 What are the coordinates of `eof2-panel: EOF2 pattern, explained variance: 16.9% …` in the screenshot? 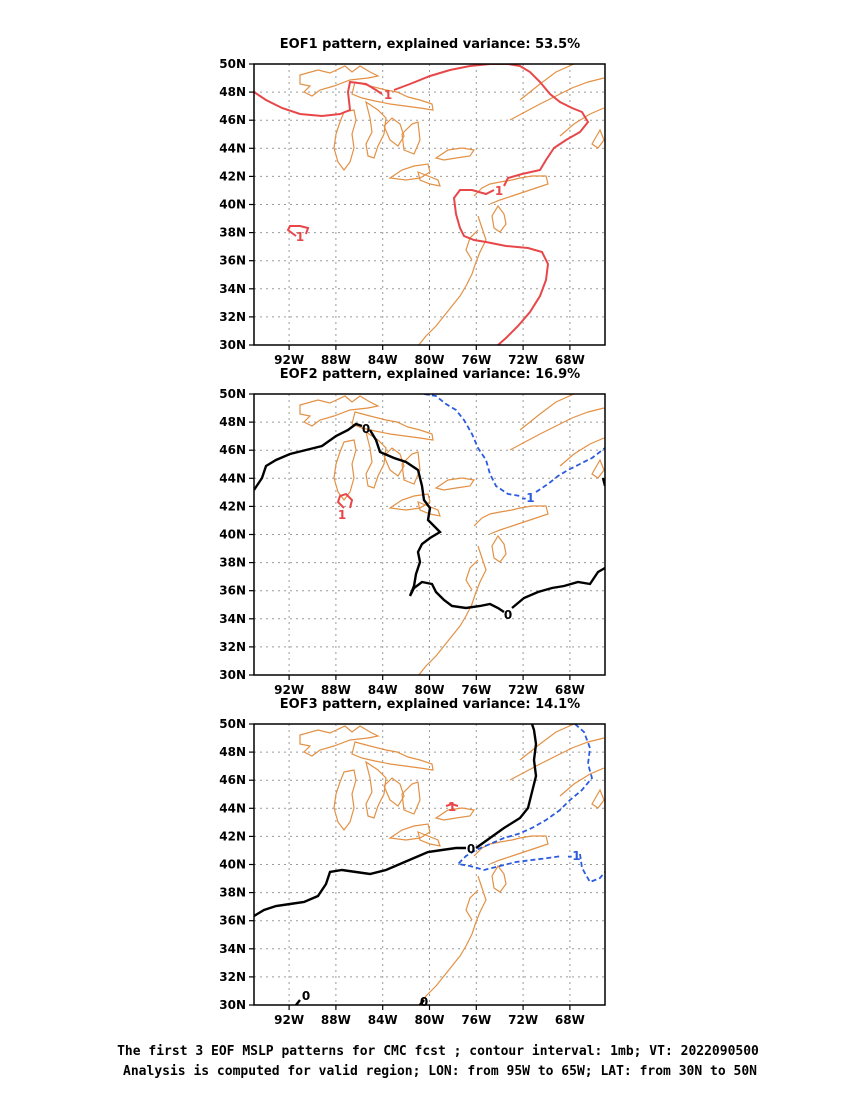 It's located at (412, 532).